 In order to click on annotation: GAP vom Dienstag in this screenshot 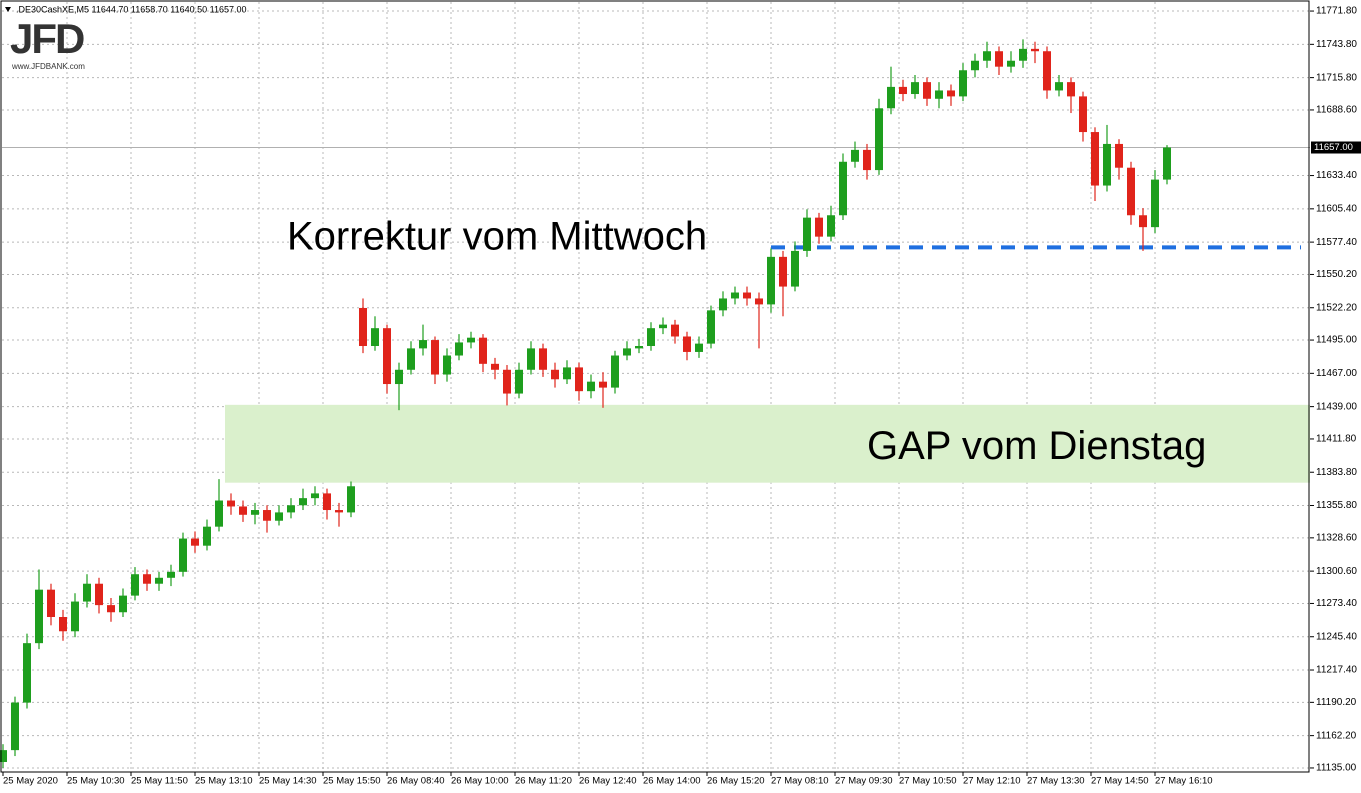, I will do `click(1036, 446)`.